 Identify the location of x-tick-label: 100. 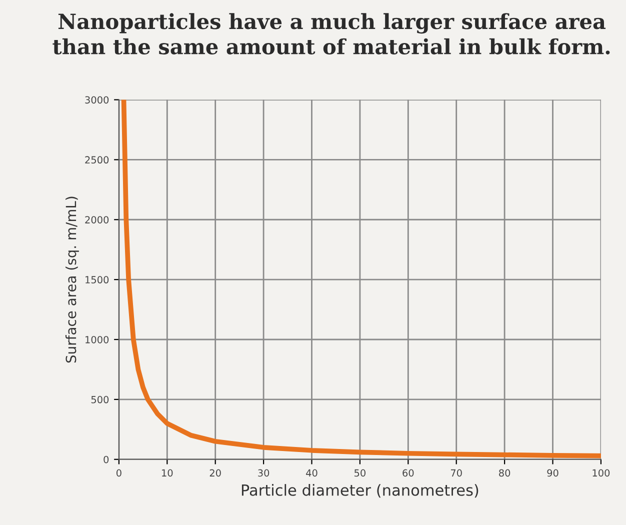
(601, 473).